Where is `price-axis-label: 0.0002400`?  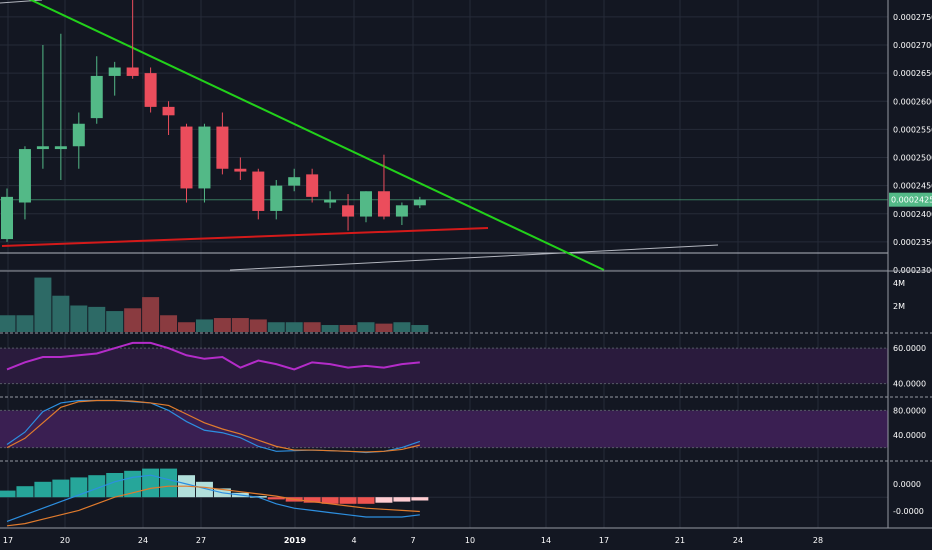
price-axis-label: 0.0002400 is located at coordinates (912, 214).